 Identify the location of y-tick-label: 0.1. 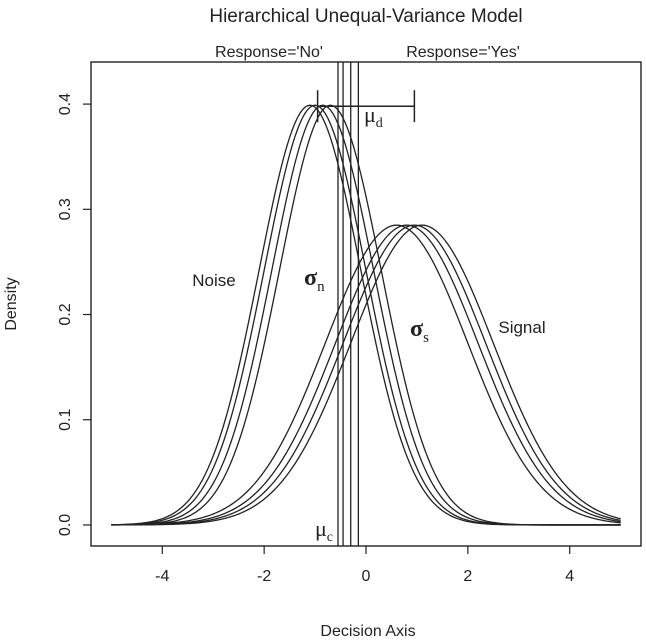
(65, 420).